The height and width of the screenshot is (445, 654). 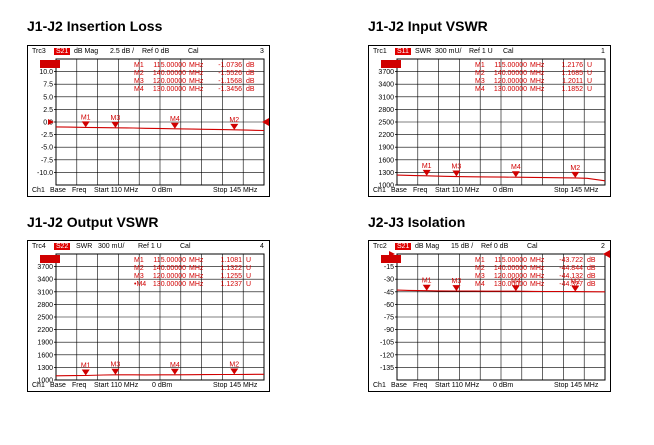 I want to click on trace-id: Trc3, so click(x=39, y=51).